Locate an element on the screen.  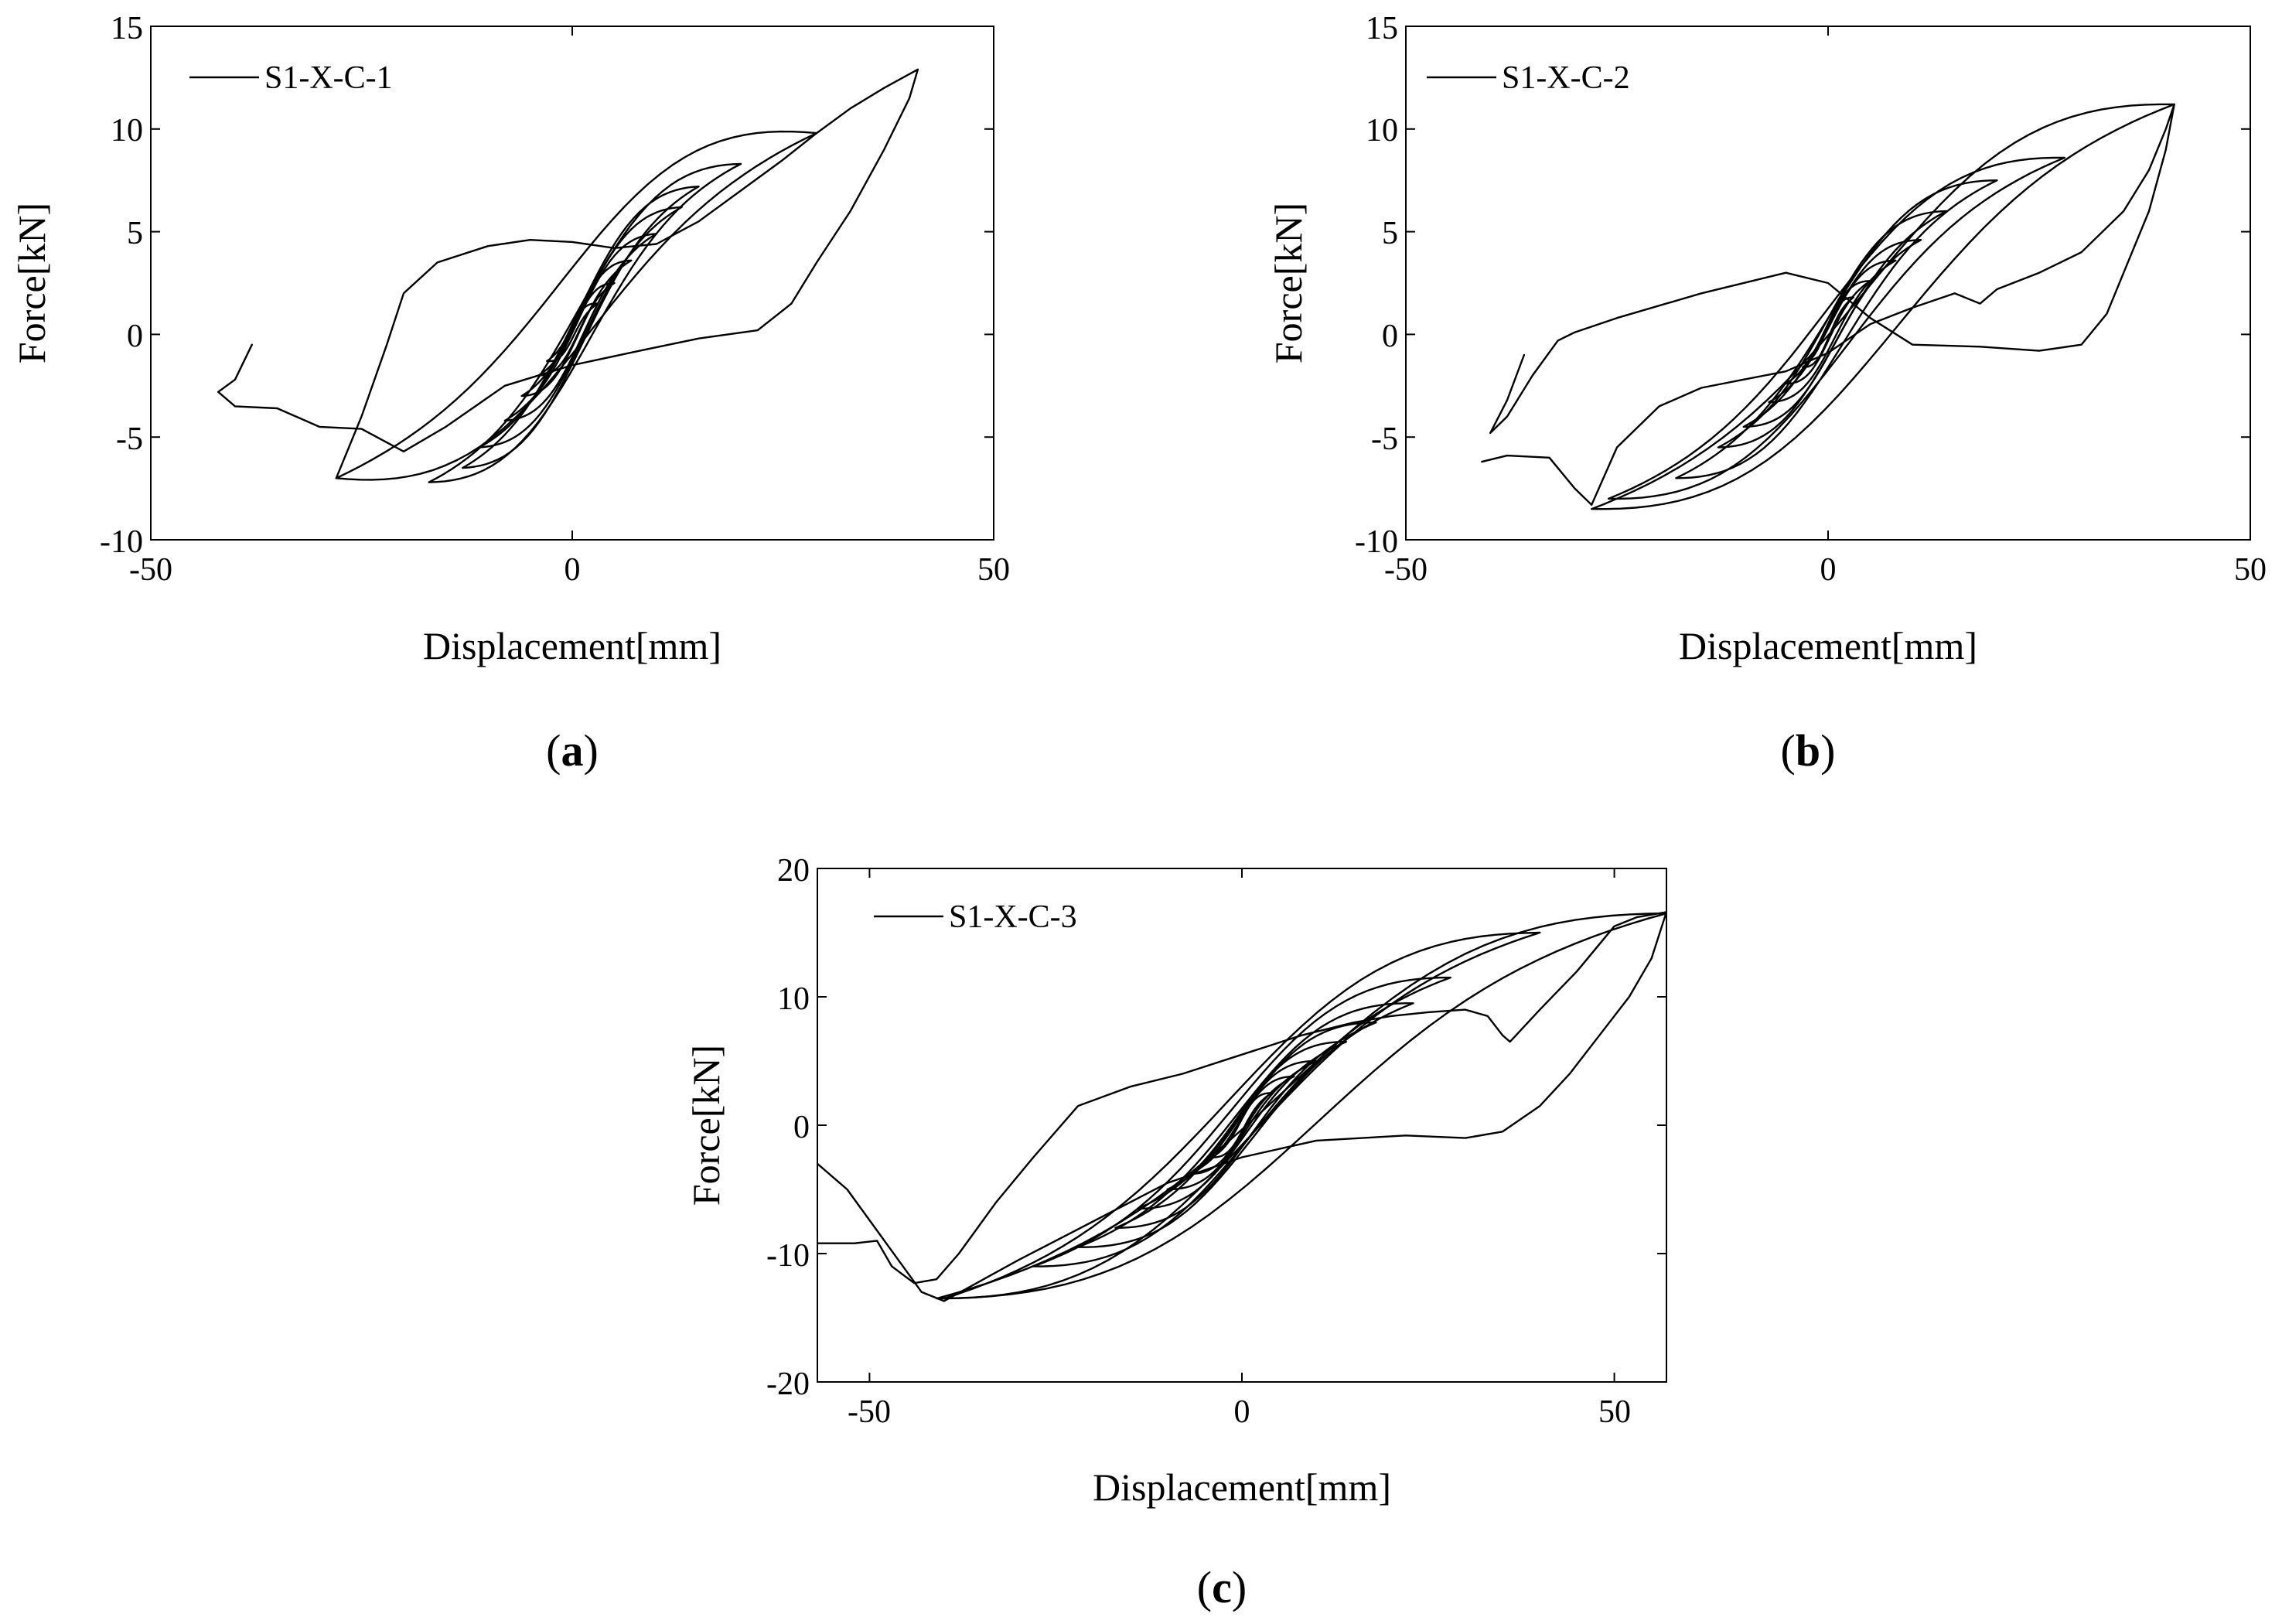
panel-caption: (c) is located at coordinates (1222, 1587).